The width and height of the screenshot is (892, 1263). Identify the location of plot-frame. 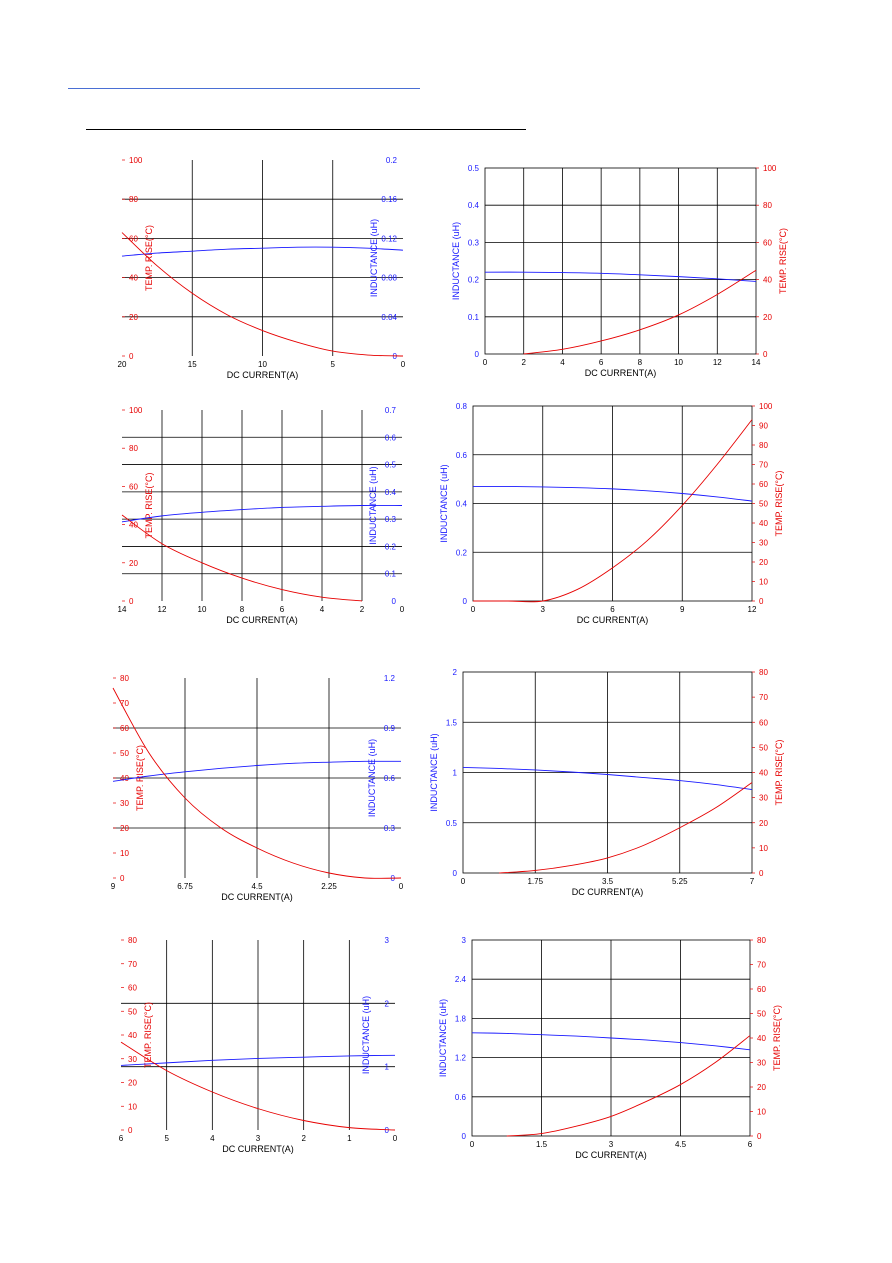
(620, 261).